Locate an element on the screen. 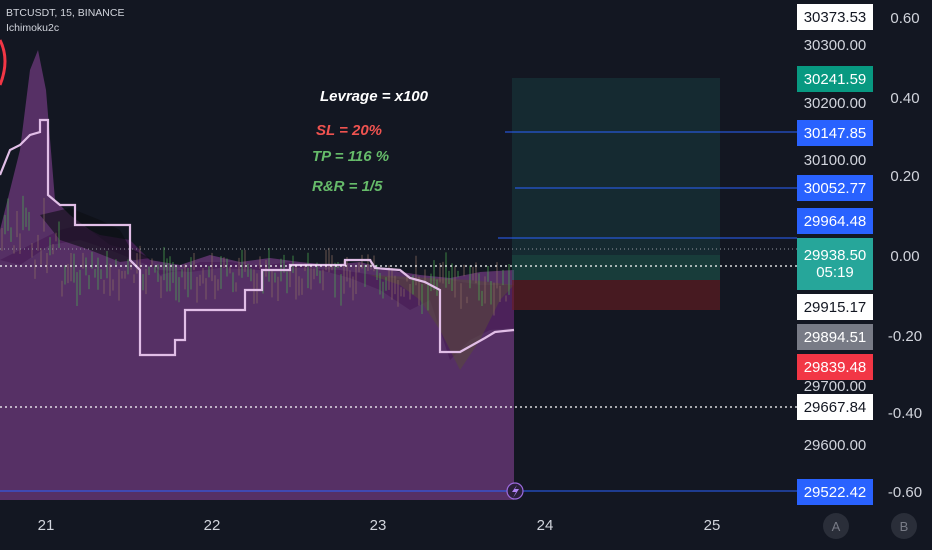  pct-tick: -0.40 is located at coordinates (905, 413).